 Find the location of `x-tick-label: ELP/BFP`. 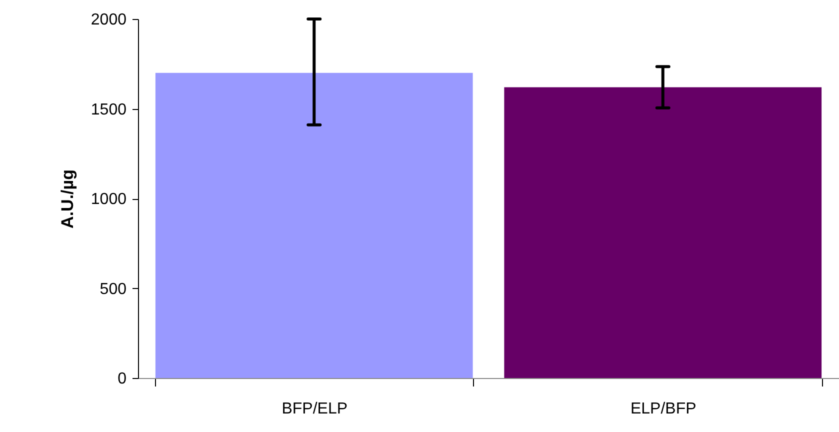

x-tick-label: ELP/BFP is located at coordinates (663, 409).